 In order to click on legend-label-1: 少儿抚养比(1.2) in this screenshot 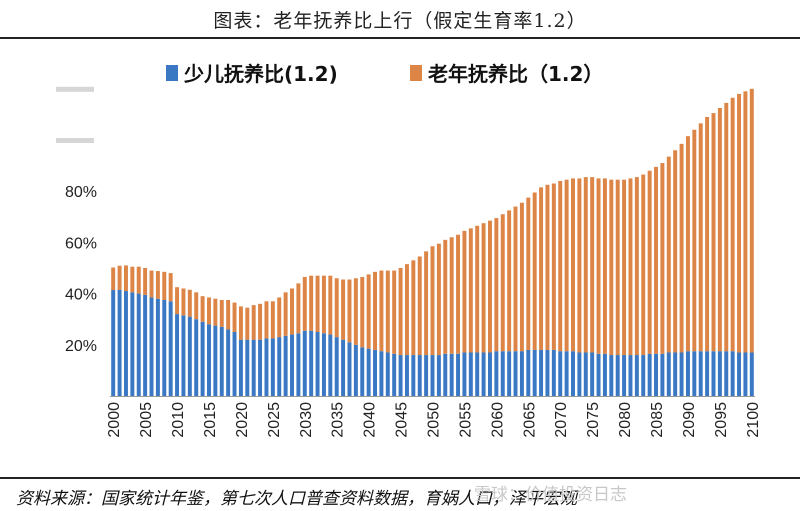, I will do `click(260, 74)`.